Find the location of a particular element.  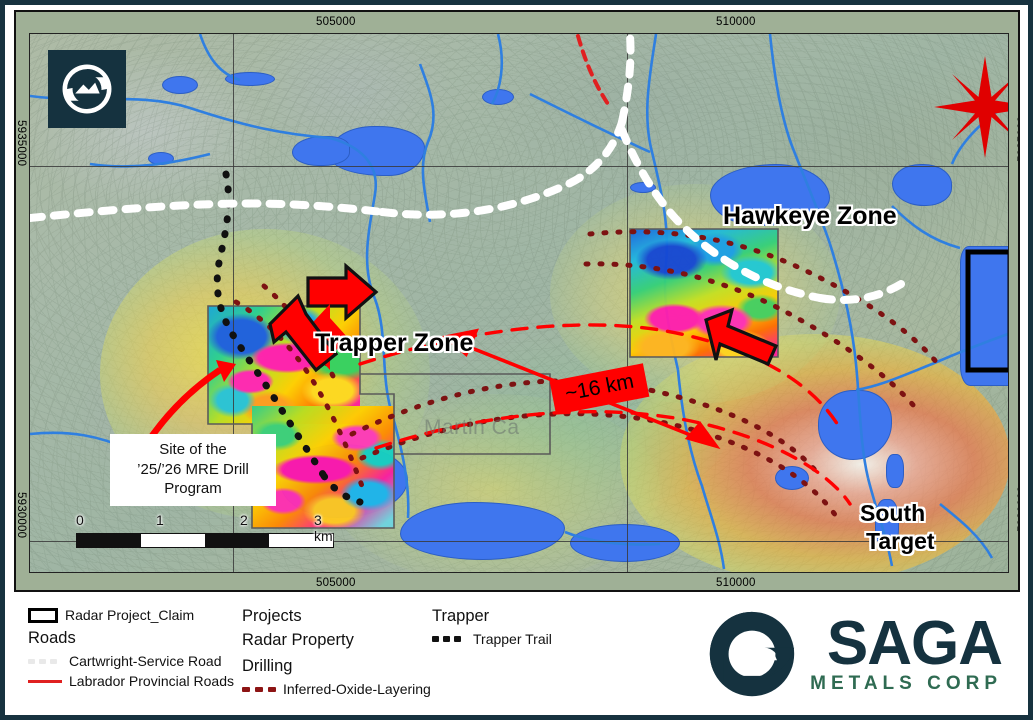

scale-tick-2: 2 is located at coordinates (244, 520).